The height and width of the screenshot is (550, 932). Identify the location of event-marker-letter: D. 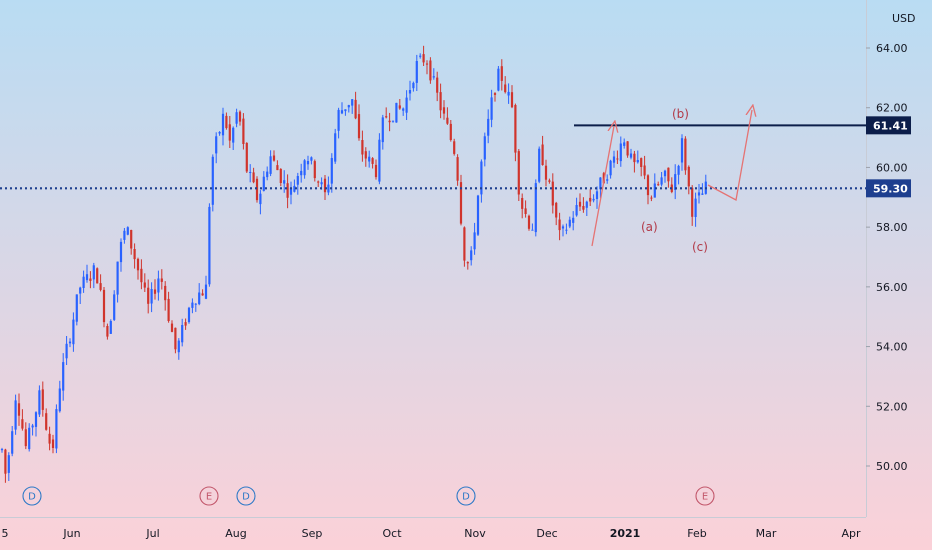
(246, 497).